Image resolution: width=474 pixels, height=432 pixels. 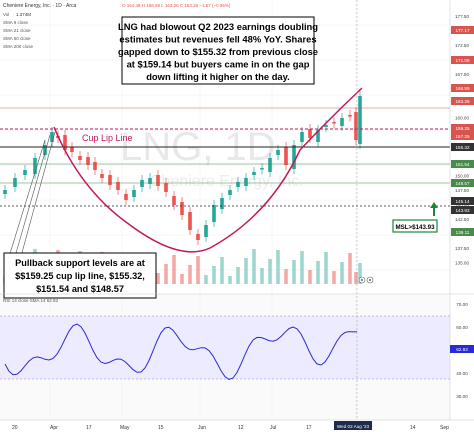 What do you see at coordinates (18, 46) in the screenshot?
I see `indicator-sma200: SMA 200 close` at bounding box center [18, 46].